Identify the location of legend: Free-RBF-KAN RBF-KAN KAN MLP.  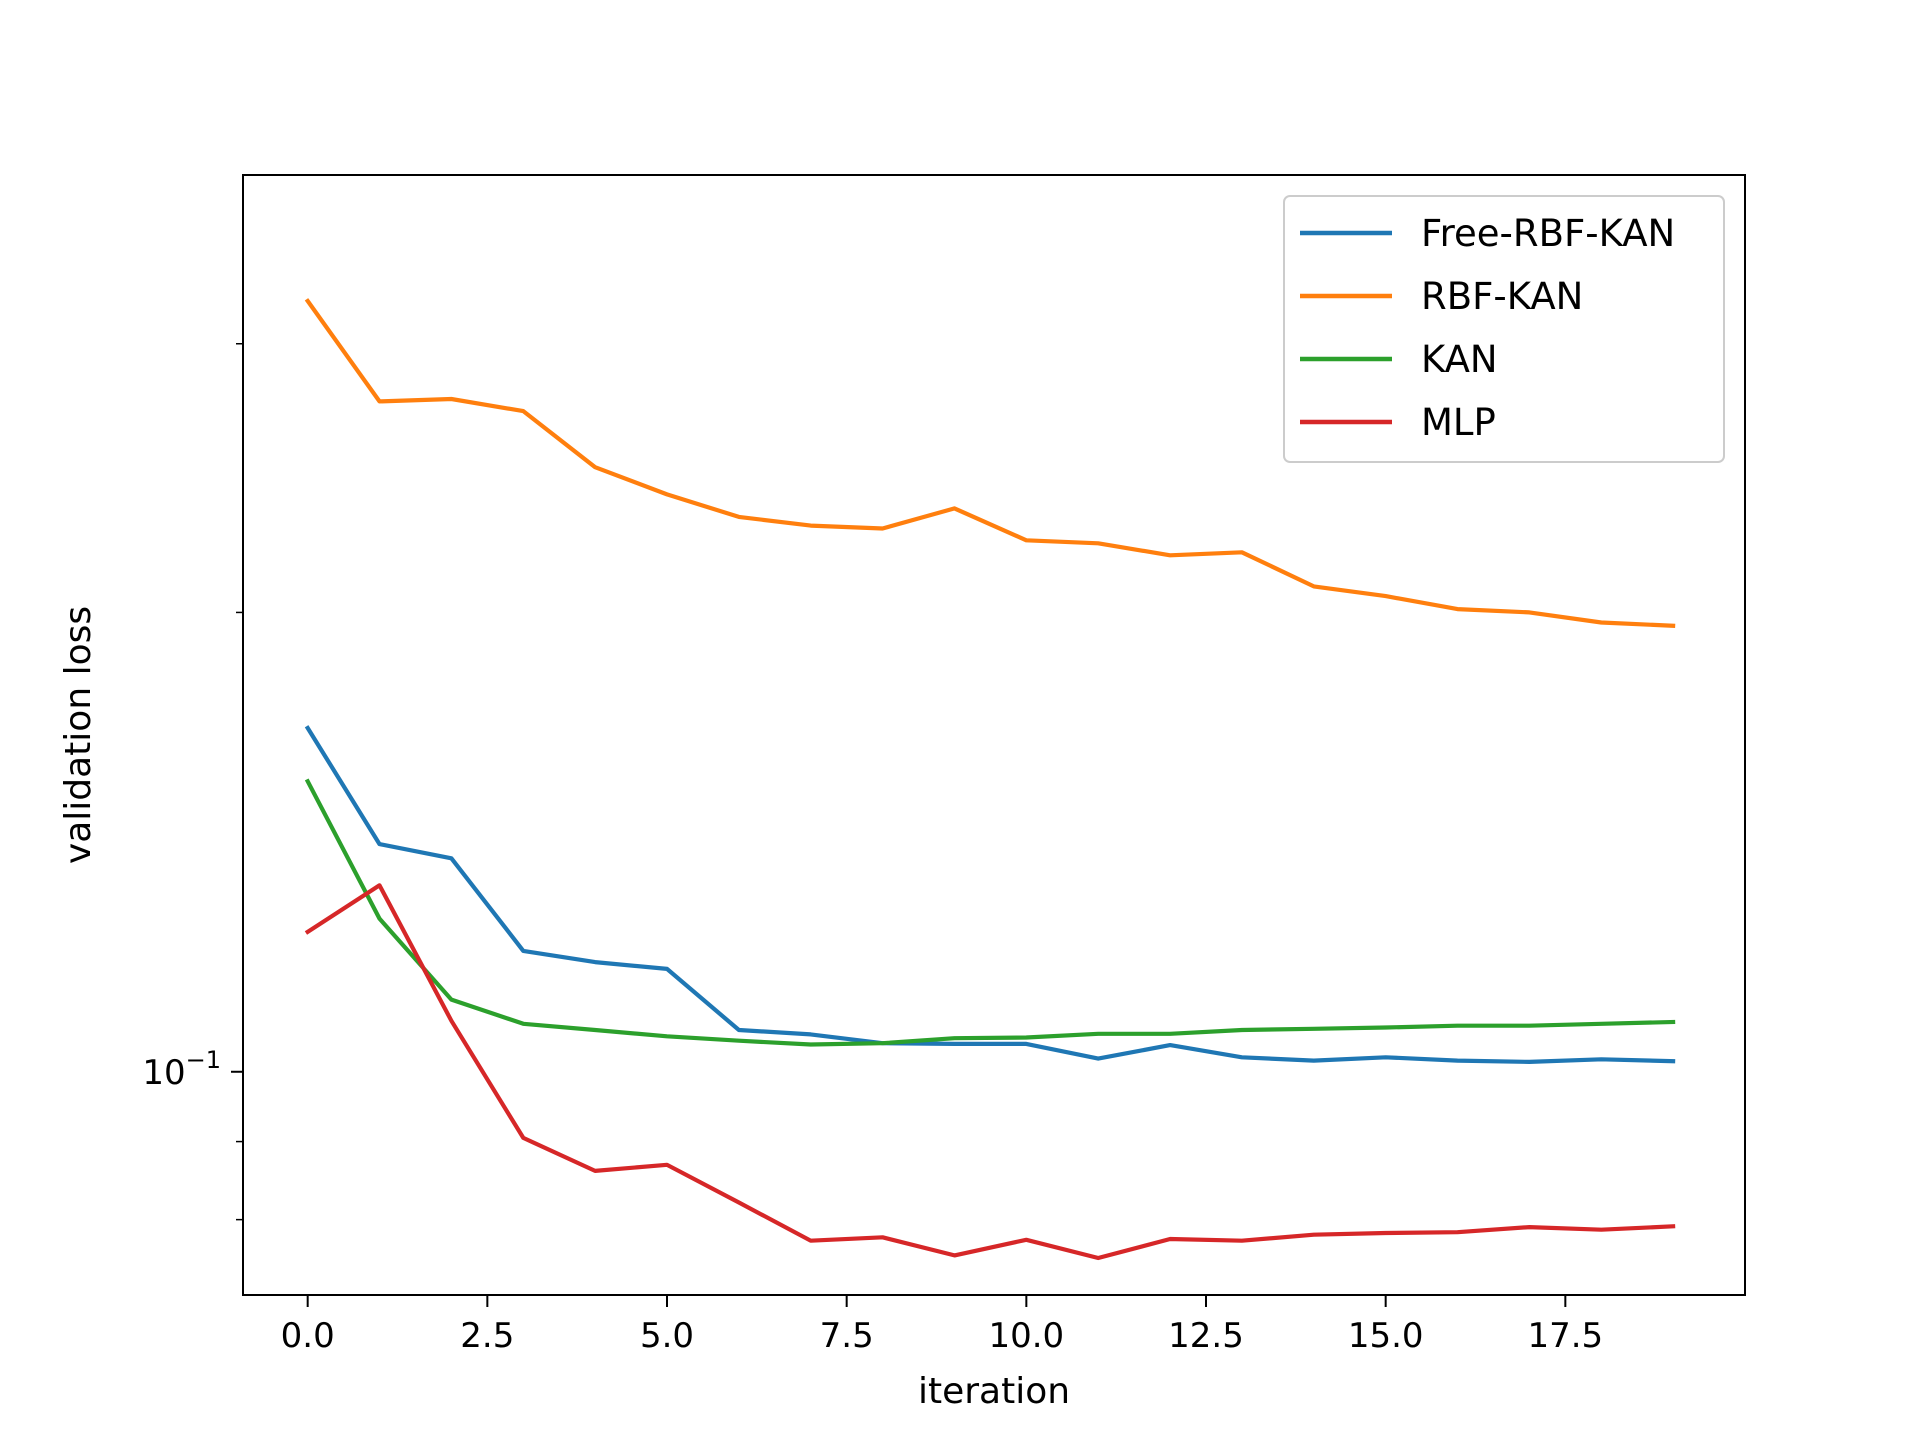
(1504, 329).